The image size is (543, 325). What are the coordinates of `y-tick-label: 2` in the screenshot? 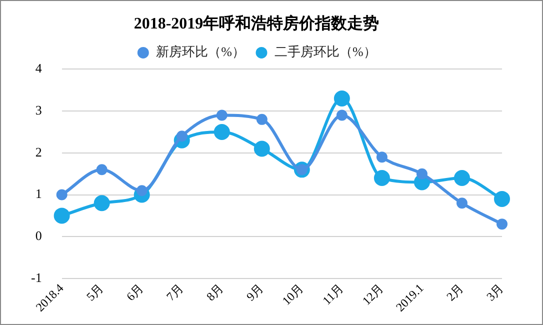 It's located at (38, 152).